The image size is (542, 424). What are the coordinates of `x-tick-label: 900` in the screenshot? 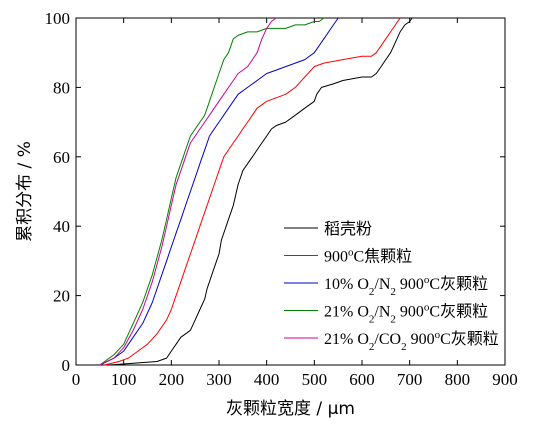 It's located at (505, 379).